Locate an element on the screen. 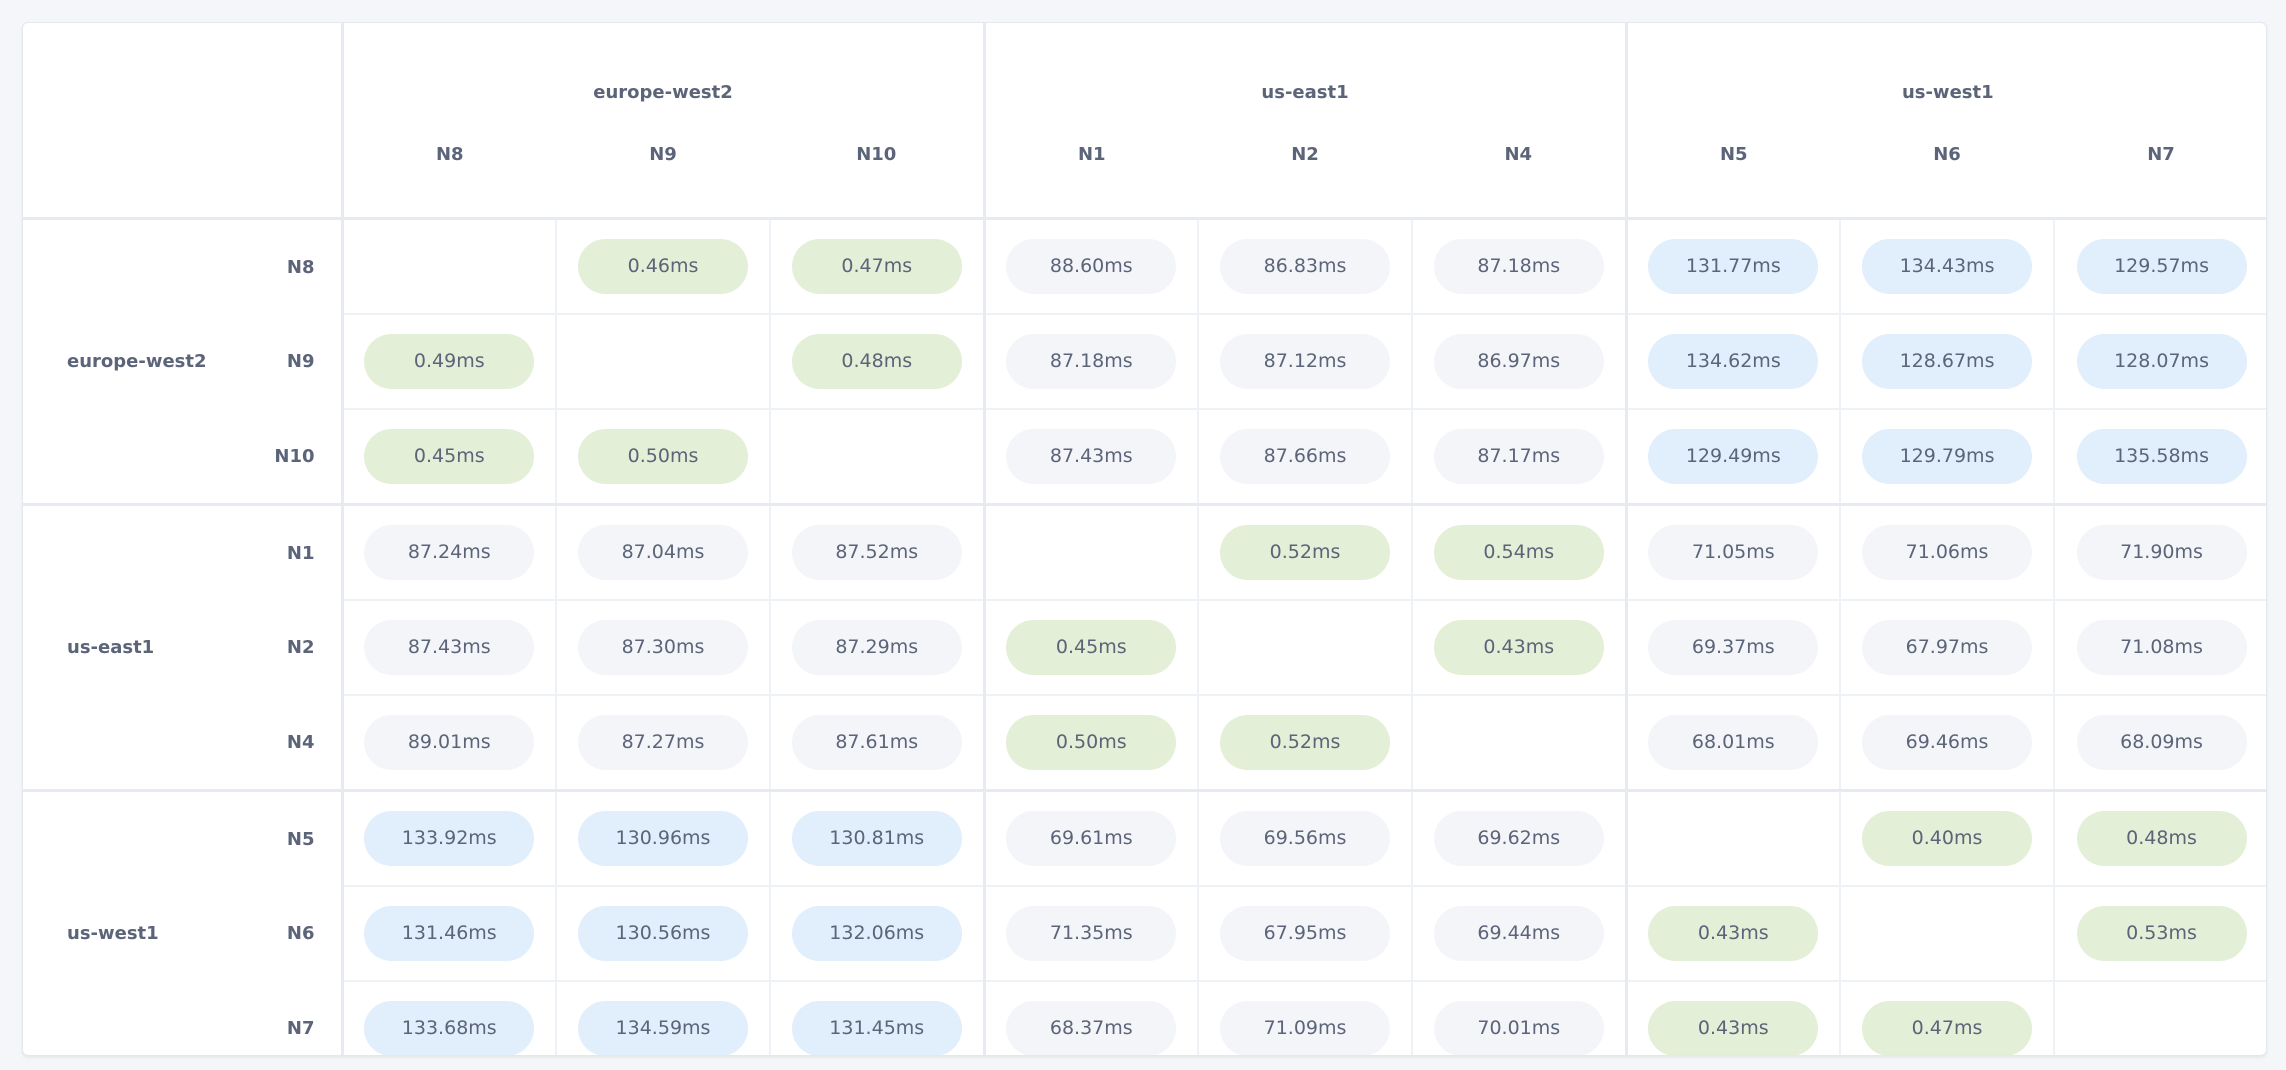 The width and height of the screenshot is (2286, 1070). latency-cell: 0.49ms is located at coordinates (448, 362).